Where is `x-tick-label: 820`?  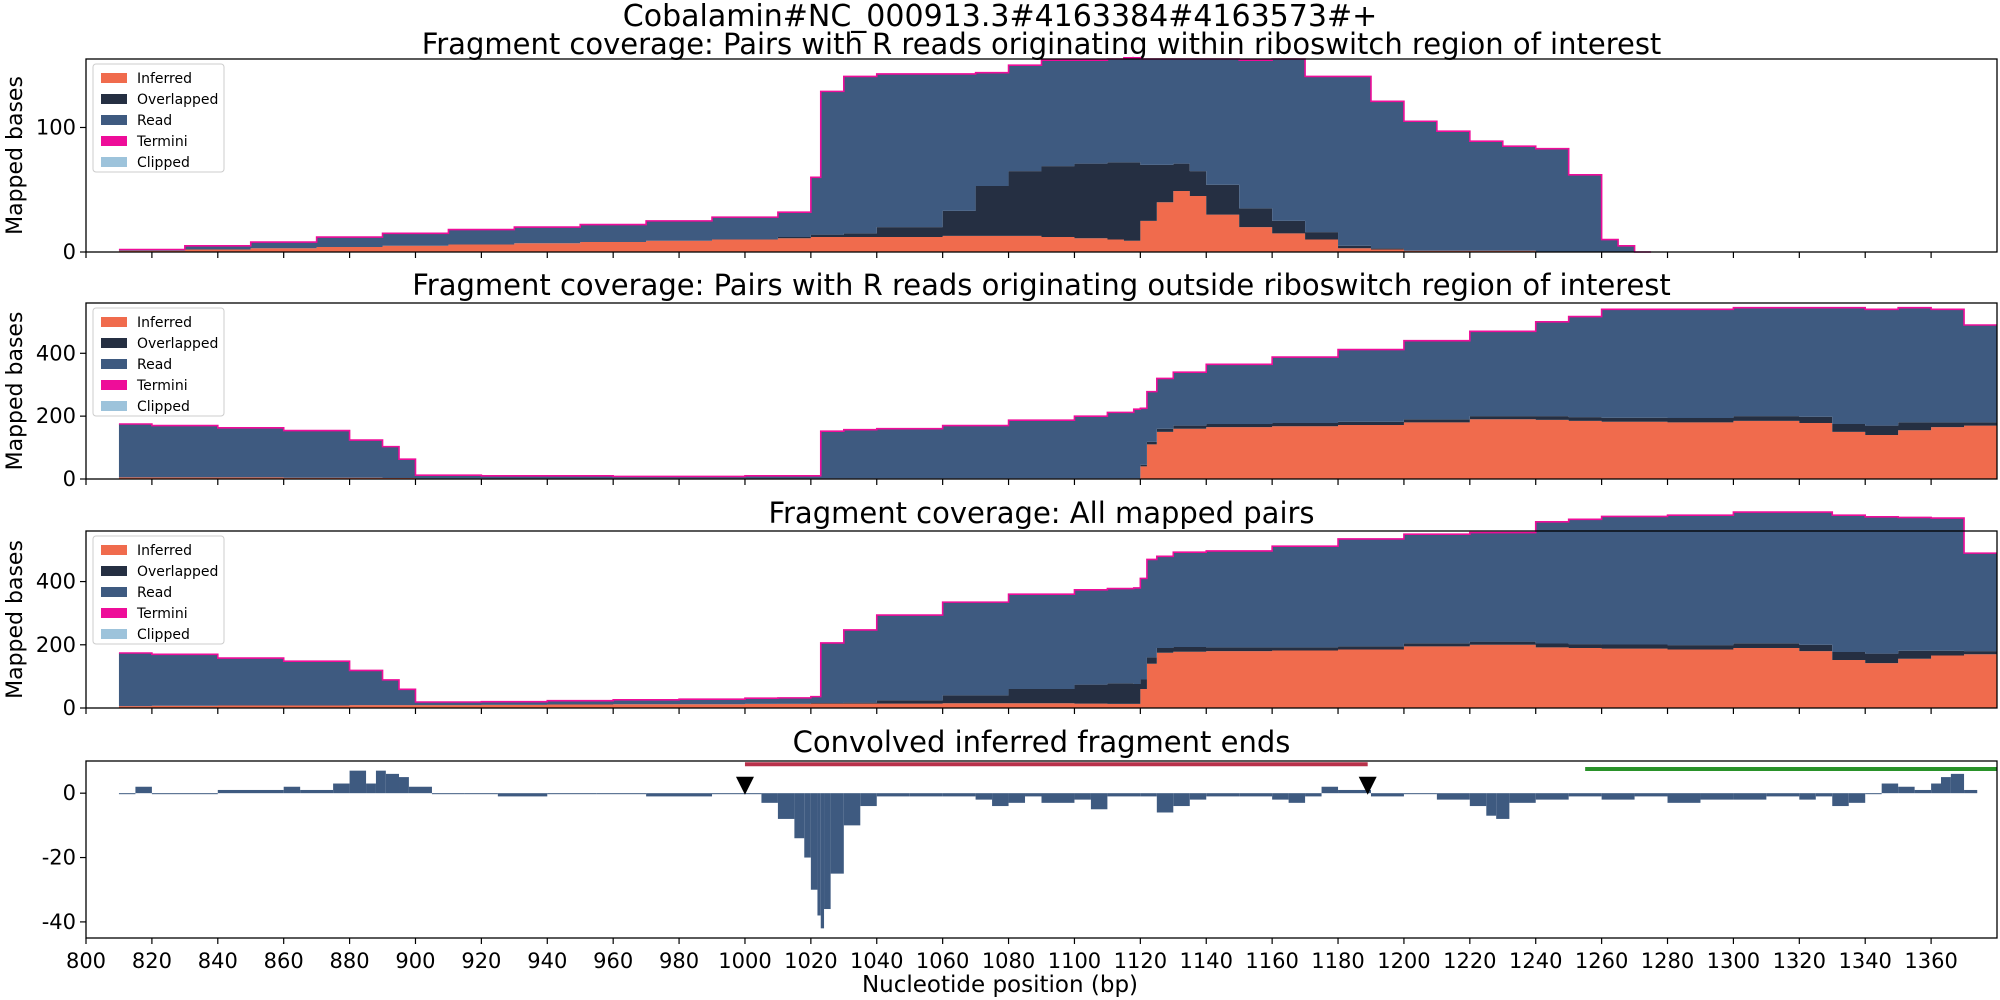
x-tick-label: 820 is located at coordinates (152, 961).